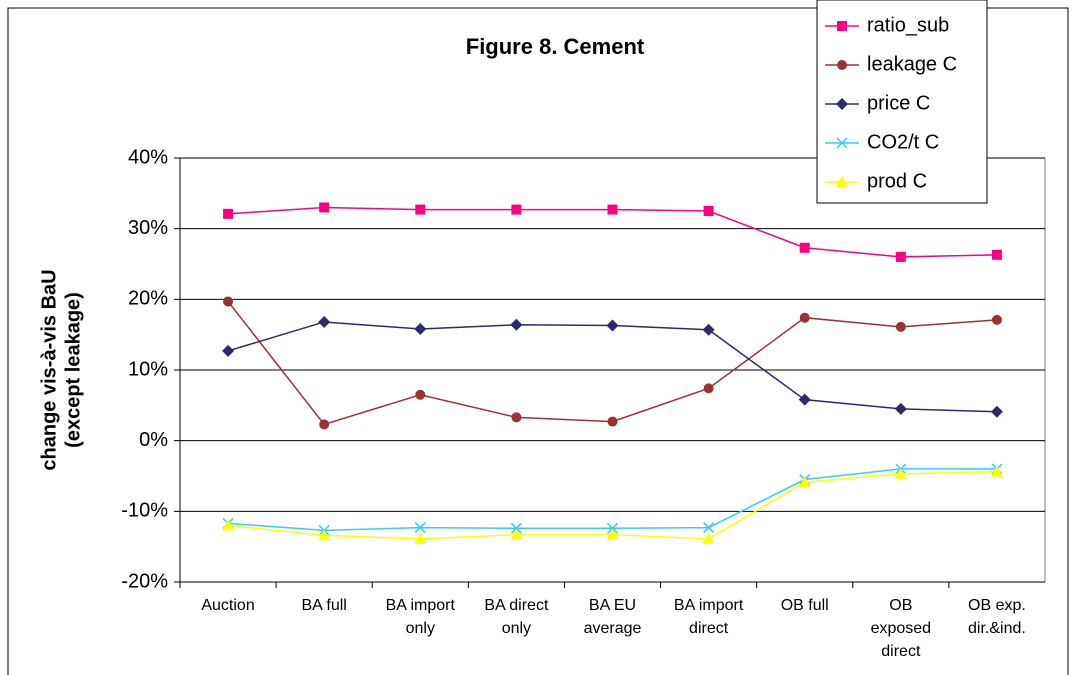 Image resolution: width=1077 pixels, height=675 pixels. What do you see at coordinates (144, 511) in the screenshot?
I see `y-tick-label: -10%` at bounding box center [144, 511].